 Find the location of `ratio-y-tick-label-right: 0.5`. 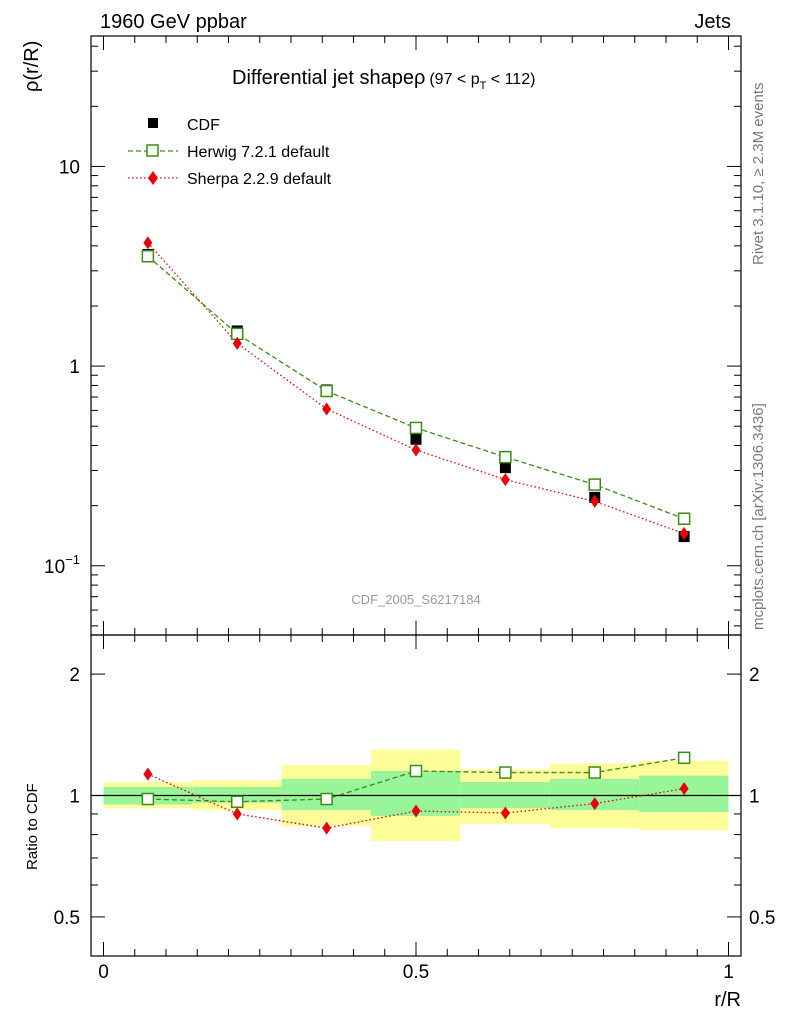

ratio-y-tick-label-right: 0.5 is located at coordinates (762, 918).